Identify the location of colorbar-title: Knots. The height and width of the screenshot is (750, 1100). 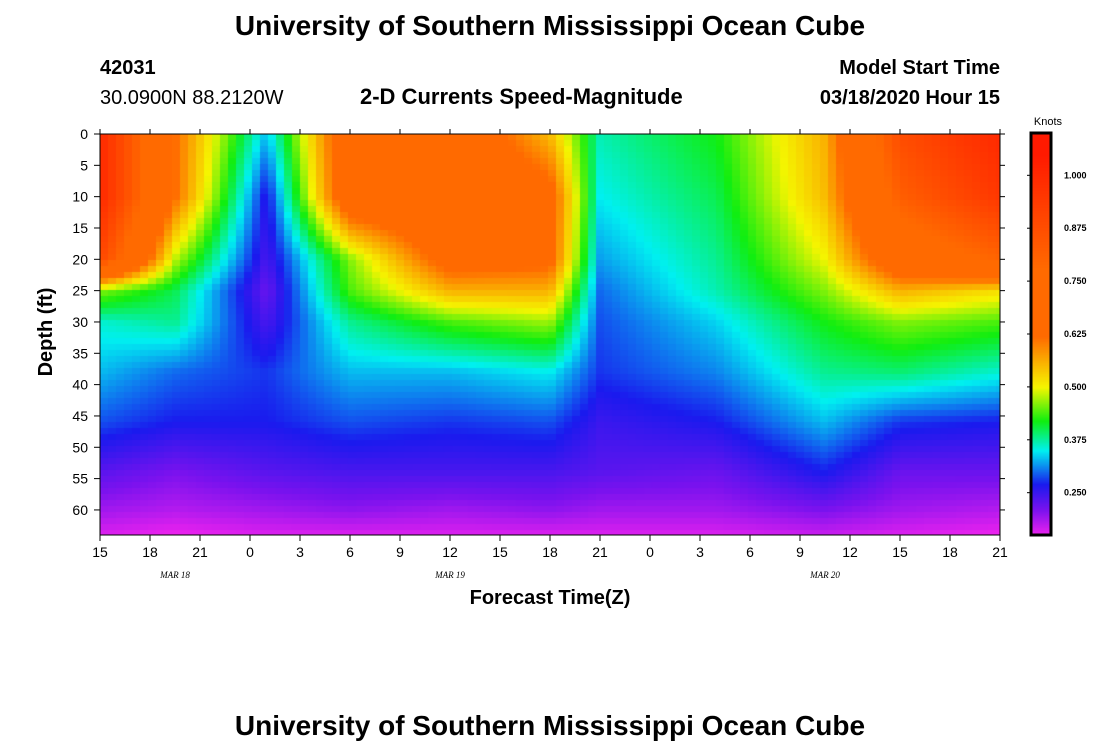
(1048, 122).